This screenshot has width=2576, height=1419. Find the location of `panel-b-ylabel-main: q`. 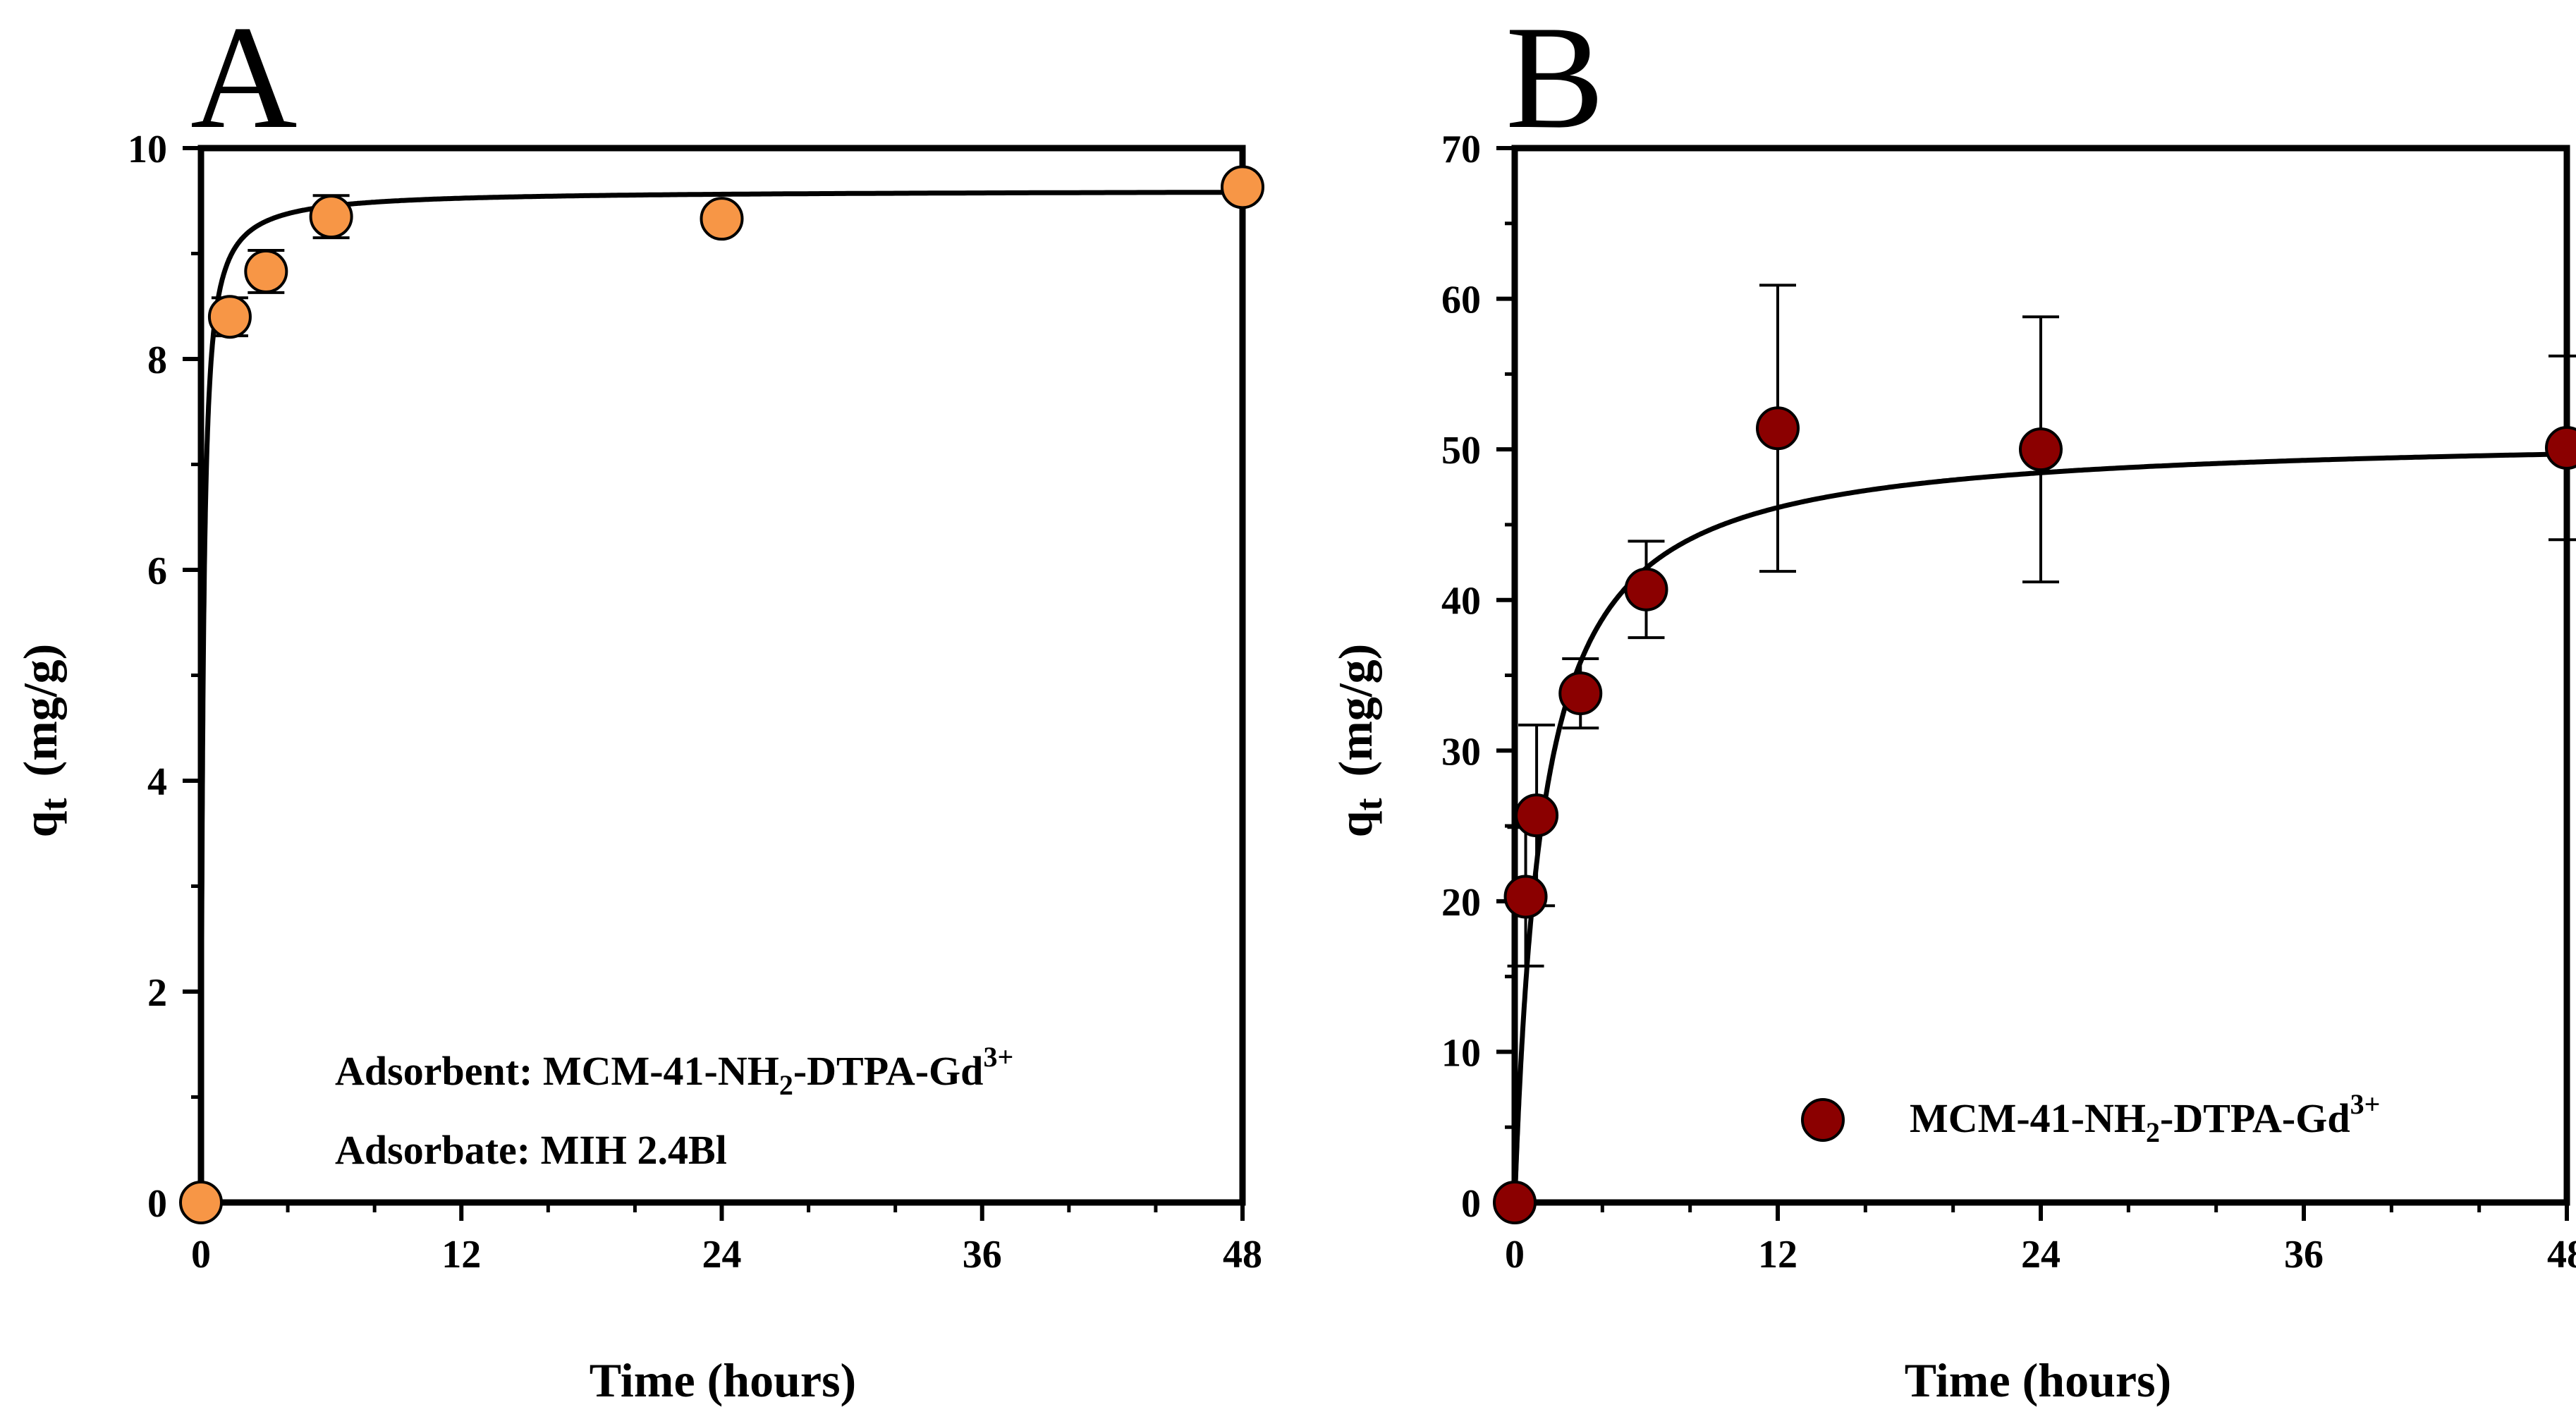

panel-b-ylabel-main: q is located at coordinates (1356, 823).